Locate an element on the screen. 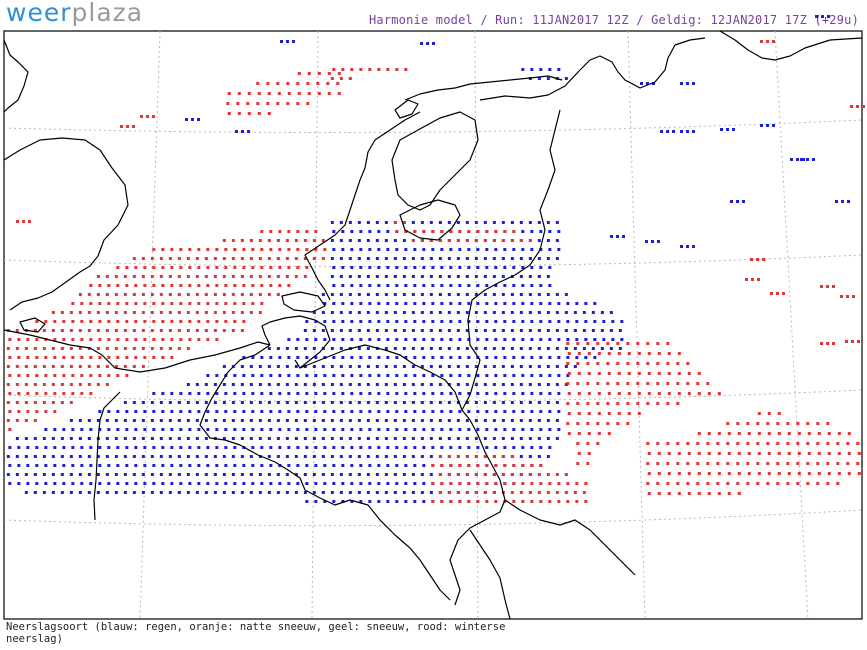 This screenshot has height=650, width=867. texel is located at coordinates (406, 109).